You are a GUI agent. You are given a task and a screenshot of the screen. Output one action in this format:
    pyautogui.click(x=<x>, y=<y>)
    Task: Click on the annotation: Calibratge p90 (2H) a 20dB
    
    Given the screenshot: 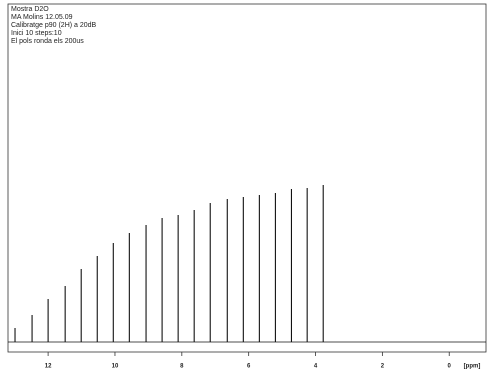 What is the action you would take?
    pyautogui.click(x=54, y=25)
    